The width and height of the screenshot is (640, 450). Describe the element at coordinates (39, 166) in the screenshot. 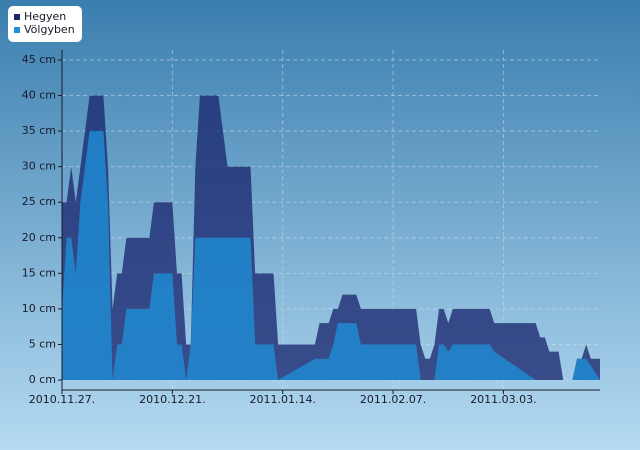

I see `y-tick-label: 30 cm` at that location.